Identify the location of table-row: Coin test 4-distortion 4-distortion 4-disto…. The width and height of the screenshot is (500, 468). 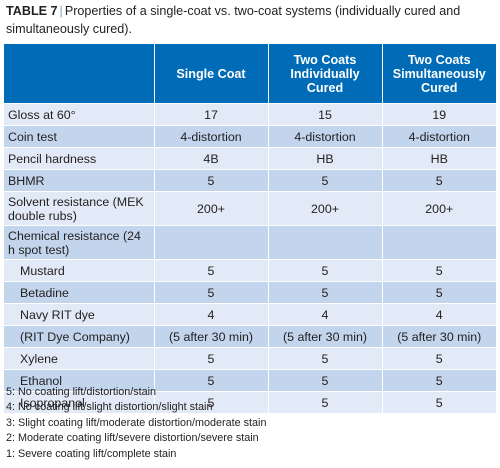
(250, 136).